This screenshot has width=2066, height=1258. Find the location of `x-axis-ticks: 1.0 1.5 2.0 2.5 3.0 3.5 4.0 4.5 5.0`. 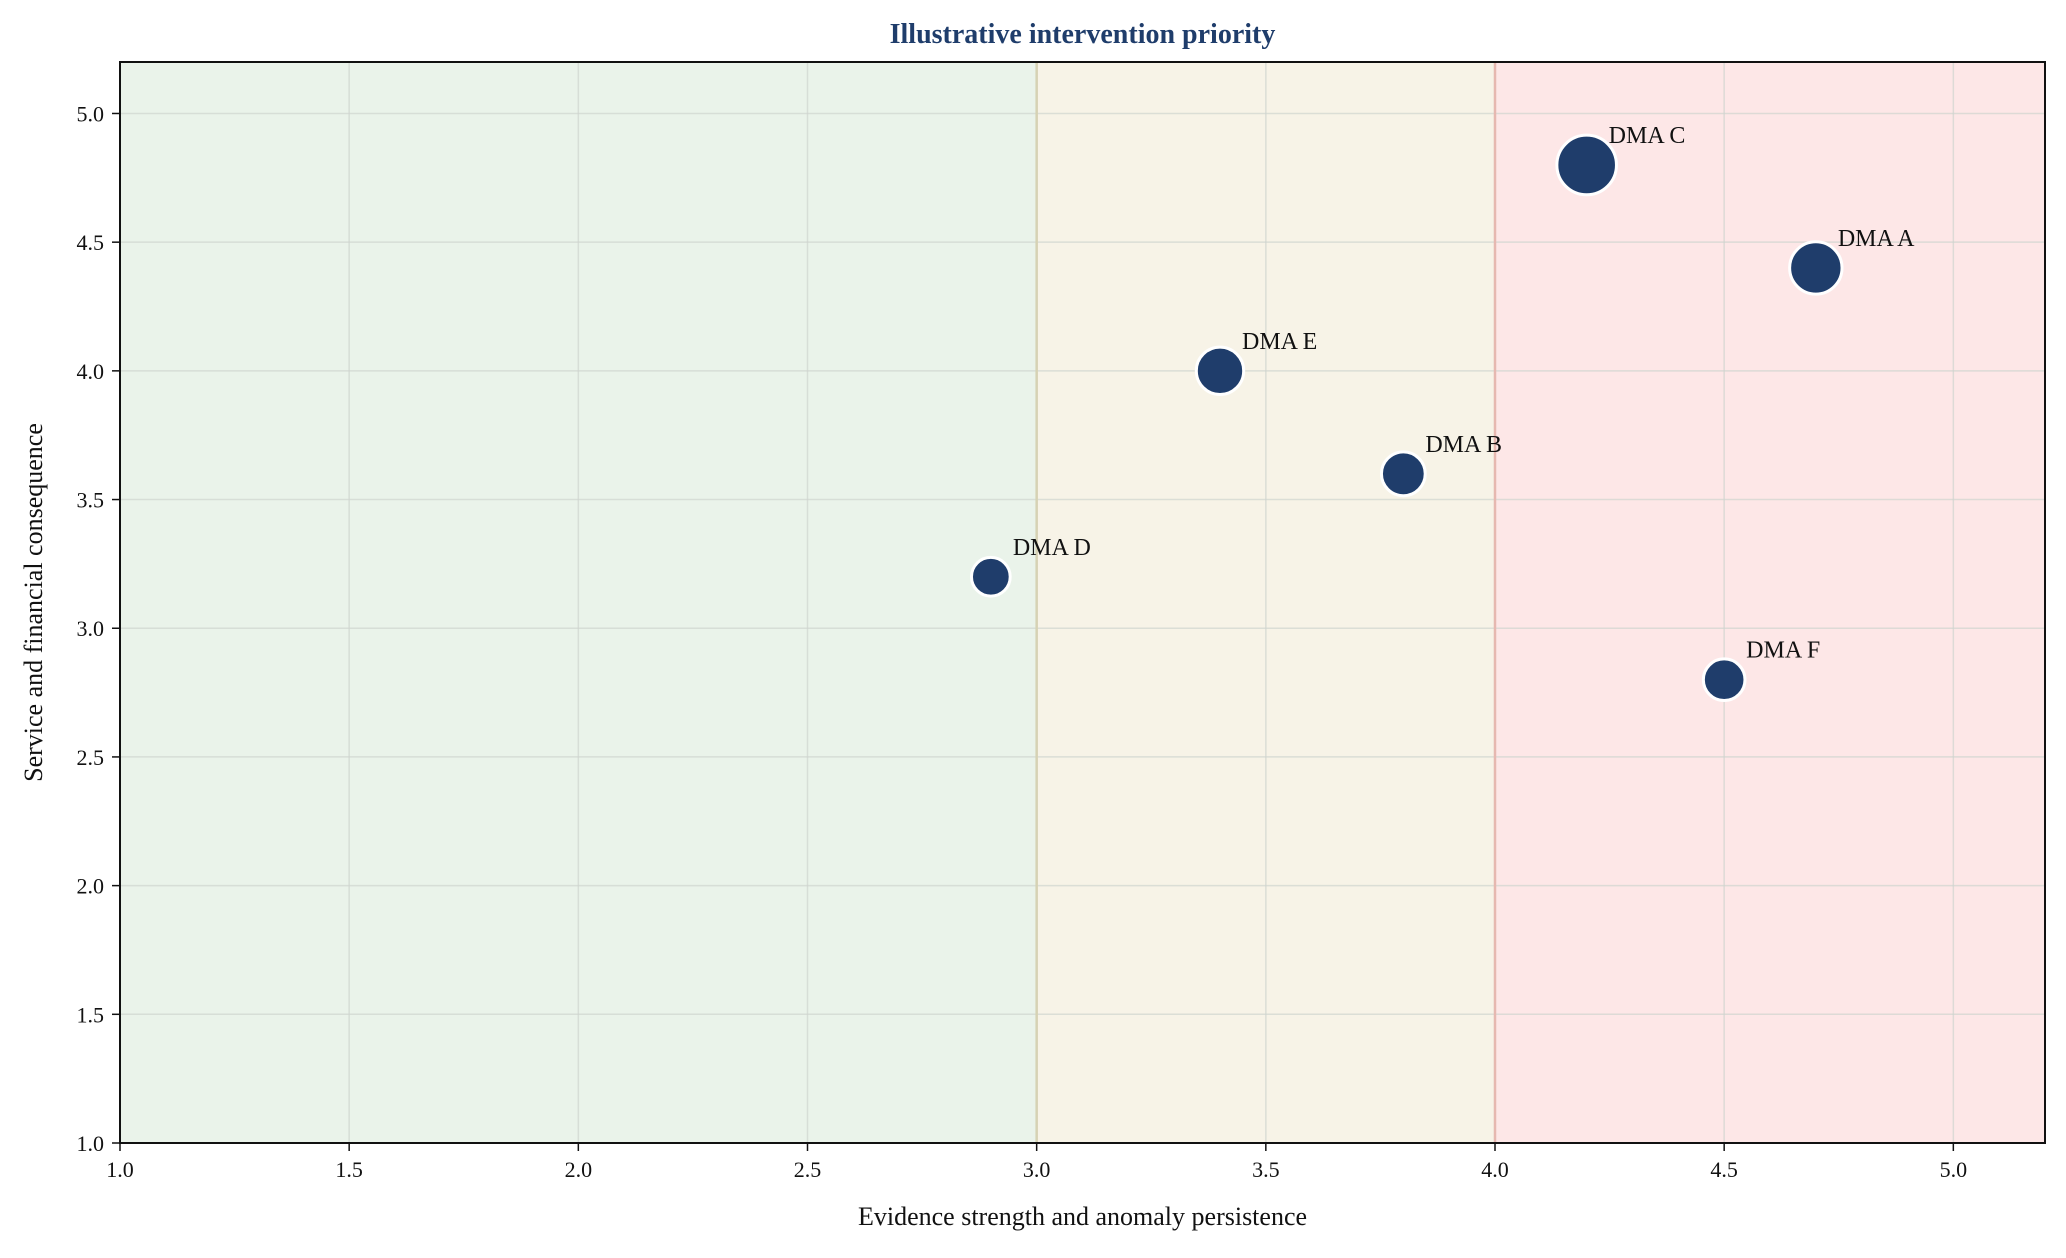

x-axis-ticks: 1.0 1.5 2.0 2.5 3.0 3.5 4.0 4.5 5.0 is located at coordinates (1036, 1162).